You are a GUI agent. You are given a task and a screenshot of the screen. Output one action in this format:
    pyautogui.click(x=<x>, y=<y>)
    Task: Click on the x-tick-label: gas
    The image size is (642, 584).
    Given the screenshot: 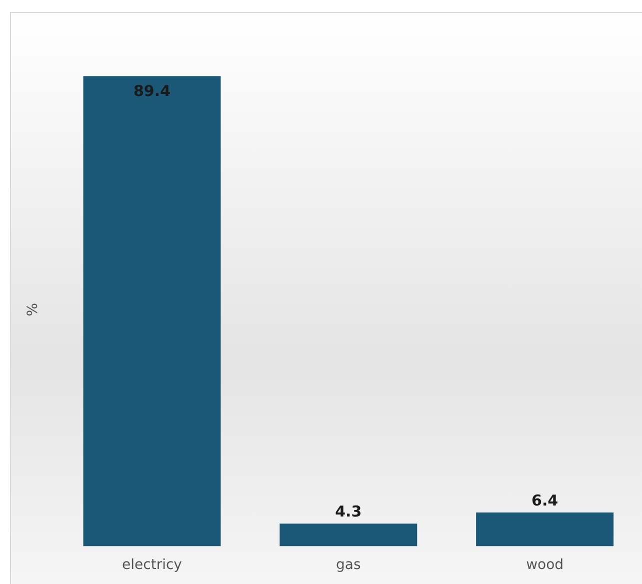 What is the action you would take?
    pyautogui.click(x=348, y=565)
    